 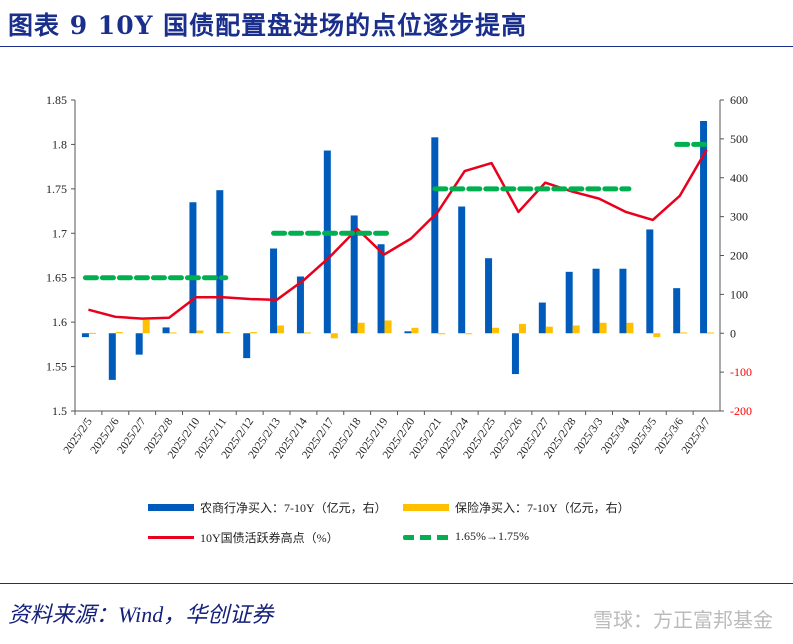 What do you see at coordinates (171, 507) in the screenshot?
I see `legend-swatch-rural-bank` at bounding box center [171, 507].